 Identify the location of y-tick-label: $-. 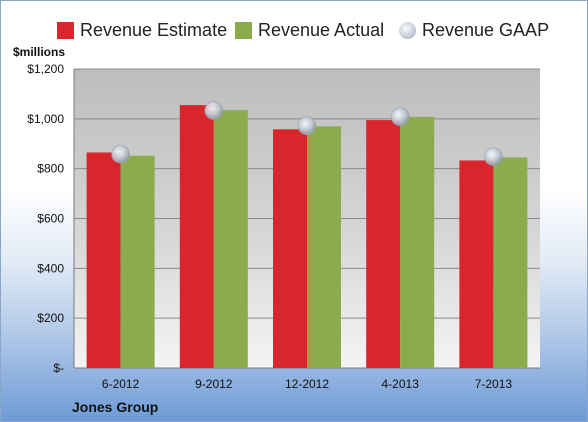
(58, 368).